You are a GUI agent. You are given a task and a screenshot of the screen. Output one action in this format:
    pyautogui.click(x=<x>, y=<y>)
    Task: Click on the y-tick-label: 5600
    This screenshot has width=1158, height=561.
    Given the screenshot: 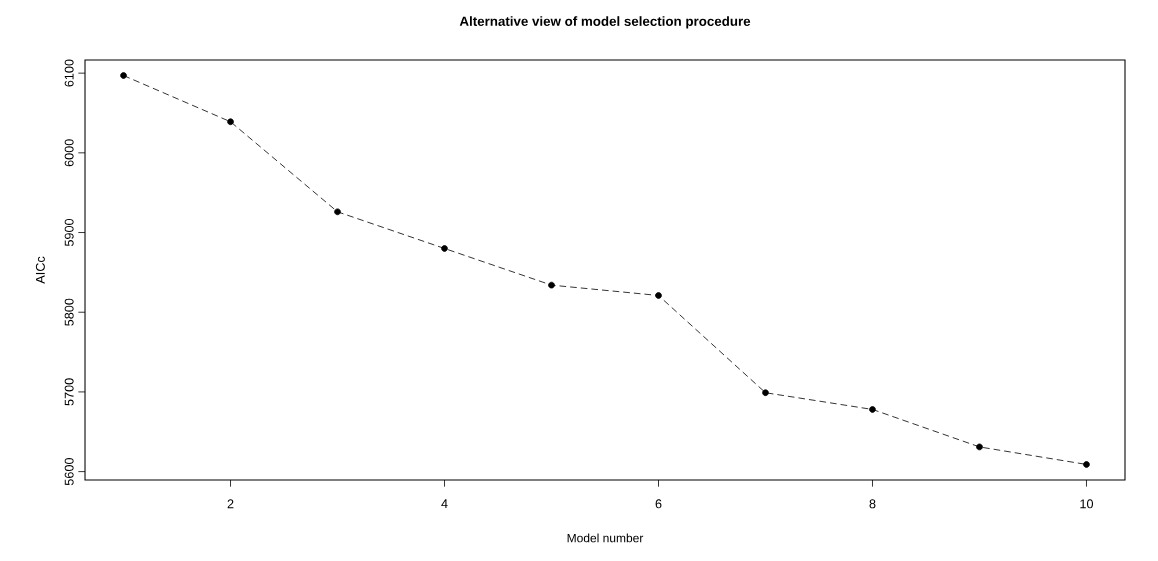 What is the action you would take?
    pyautogui.click(x=69, y=472)
    